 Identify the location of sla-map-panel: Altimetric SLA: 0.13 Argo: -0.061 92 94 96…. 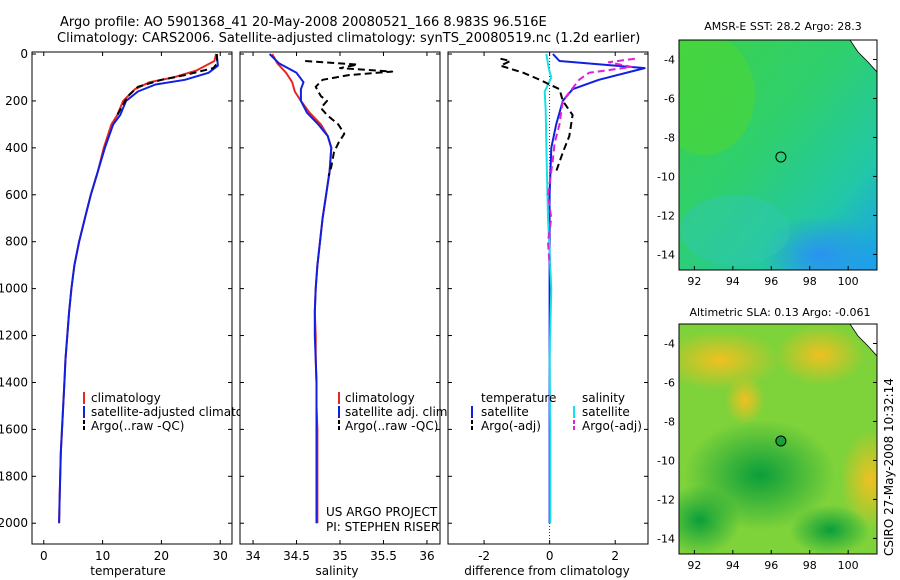
(767, 439).